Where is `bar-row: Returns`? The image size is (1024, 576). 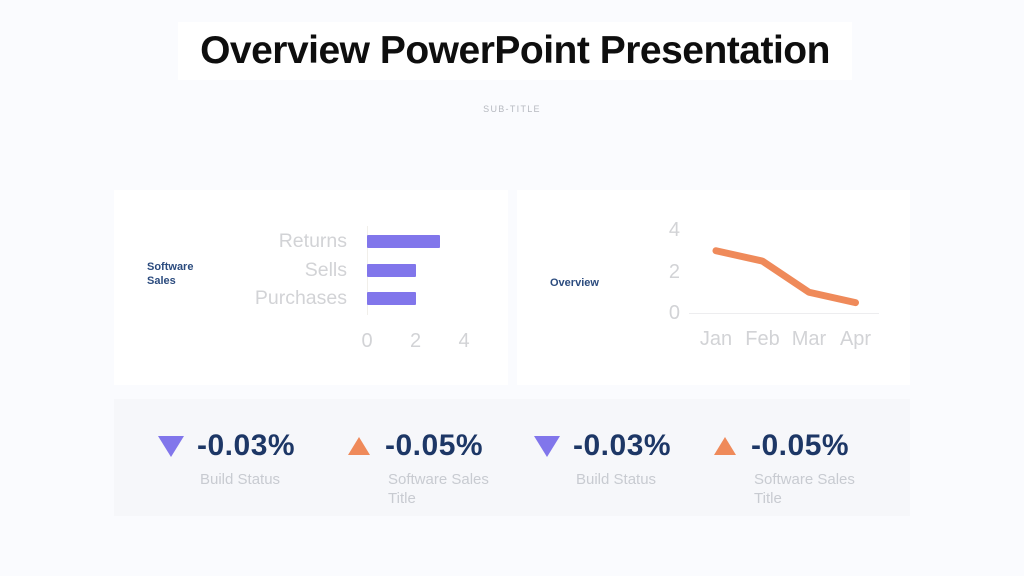
bar-row: Returns is located at coordinates (311, 241).